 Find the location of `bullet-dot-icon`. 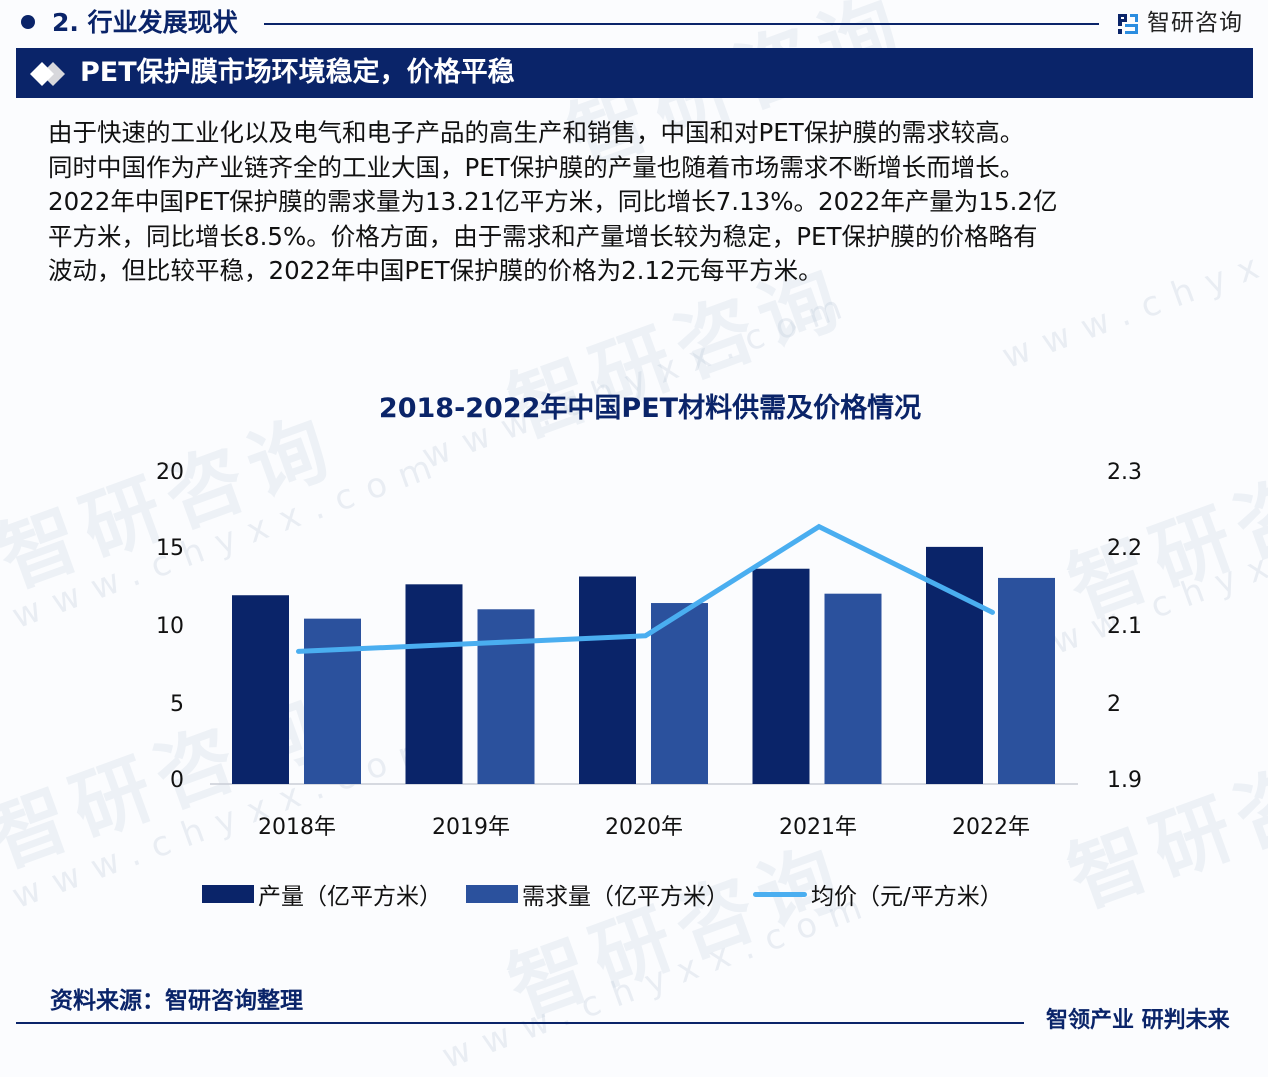

bullet-dot-icon is located at coordinates (28, 22).